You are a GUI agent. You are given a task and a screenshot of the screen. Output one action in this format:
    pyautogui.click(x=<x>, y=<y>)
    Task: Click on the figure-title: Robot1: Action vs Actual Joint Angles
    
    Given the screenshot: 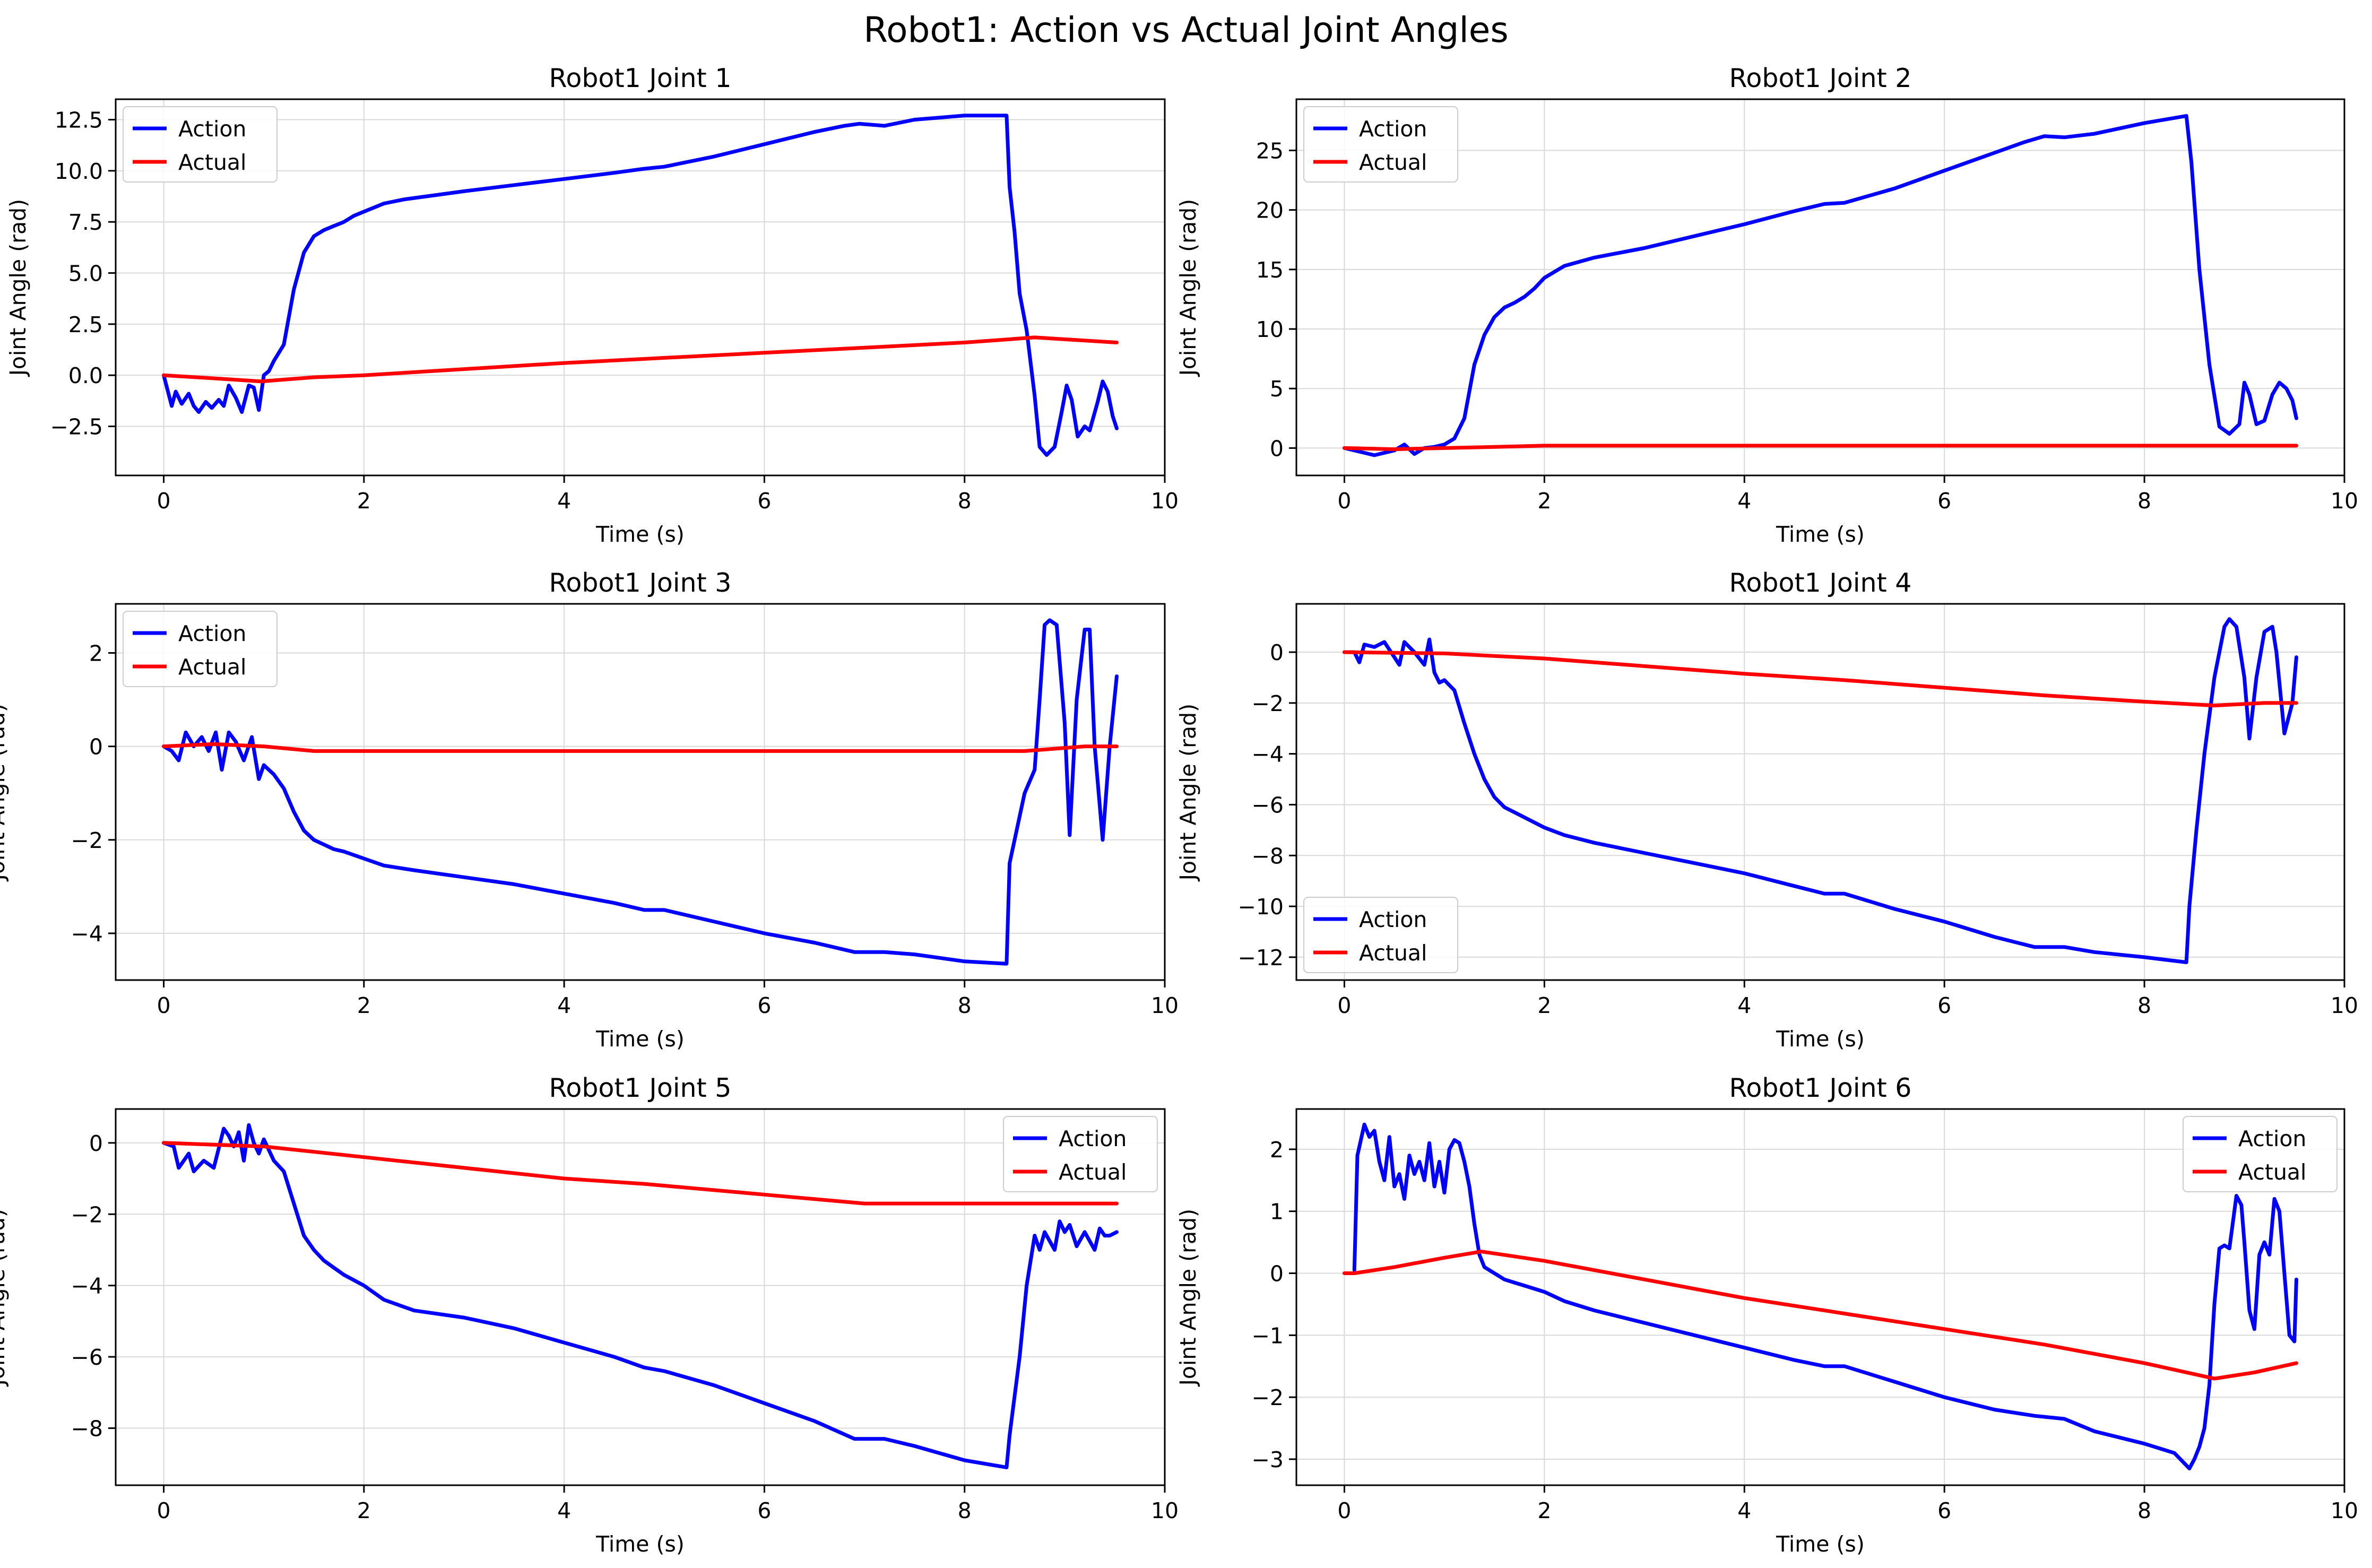 What is the action you would take?
    pyautogui.click(x=1186, y=30)
    